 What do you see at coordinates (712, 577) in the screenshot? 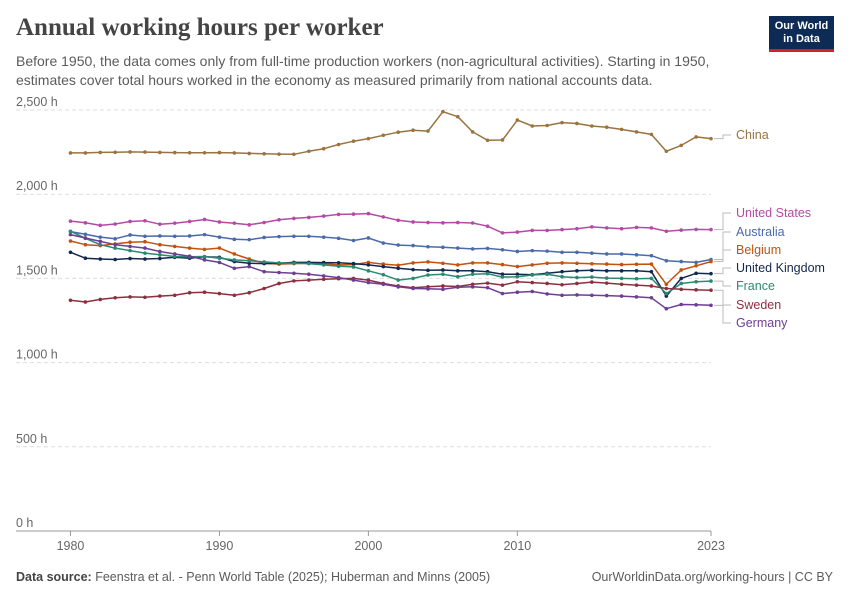
I see `source-url-link: OurWorldinData.org/working-hours | CC BY` at bounding box center [712, 577].